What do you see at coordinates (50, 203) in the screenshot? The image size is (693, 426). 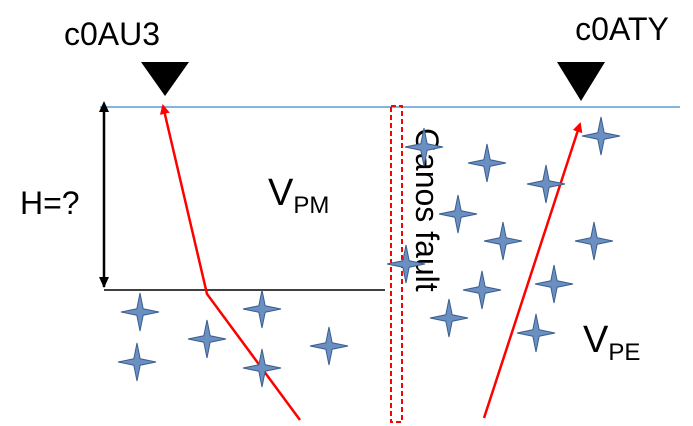 I see `depth-label: H=?` at bounding box center [50, 203].